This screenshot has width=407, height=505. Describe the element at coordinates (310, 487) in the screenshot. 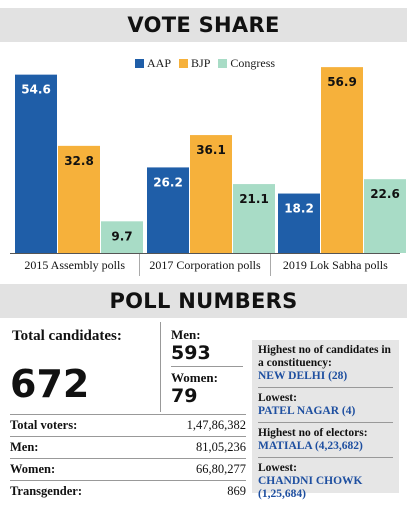

I see `info-value: CHANDNI CHOWK (1,25,684)` at that location.